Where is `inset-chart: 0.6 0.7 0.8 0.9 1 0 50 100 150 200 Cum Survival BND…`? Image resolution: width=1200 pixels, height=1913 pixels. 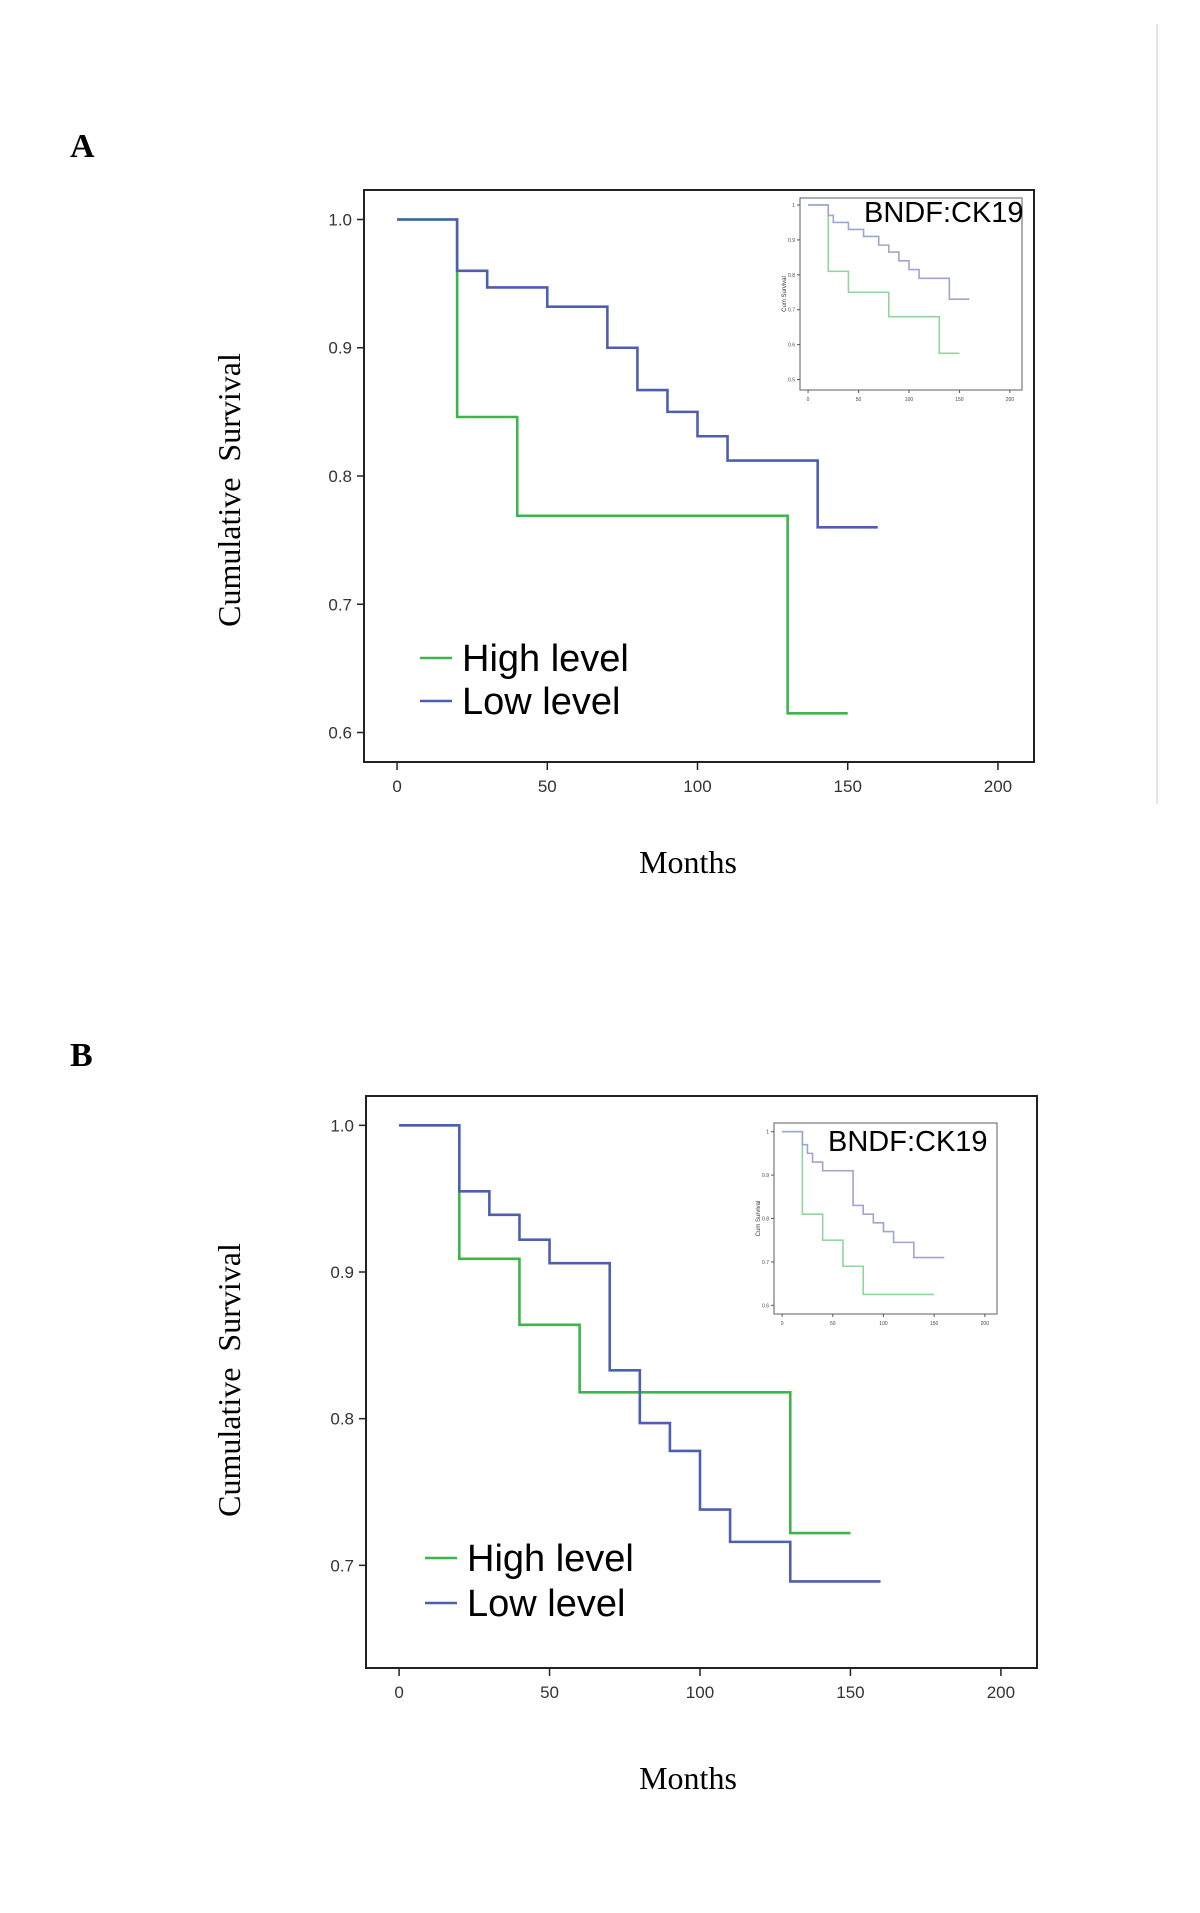
inset-chart: 0.6 0.7 0.8 0.9 1 0 50 100 150 200 Cum Survival BND… is located at coordinates (877, 1224).